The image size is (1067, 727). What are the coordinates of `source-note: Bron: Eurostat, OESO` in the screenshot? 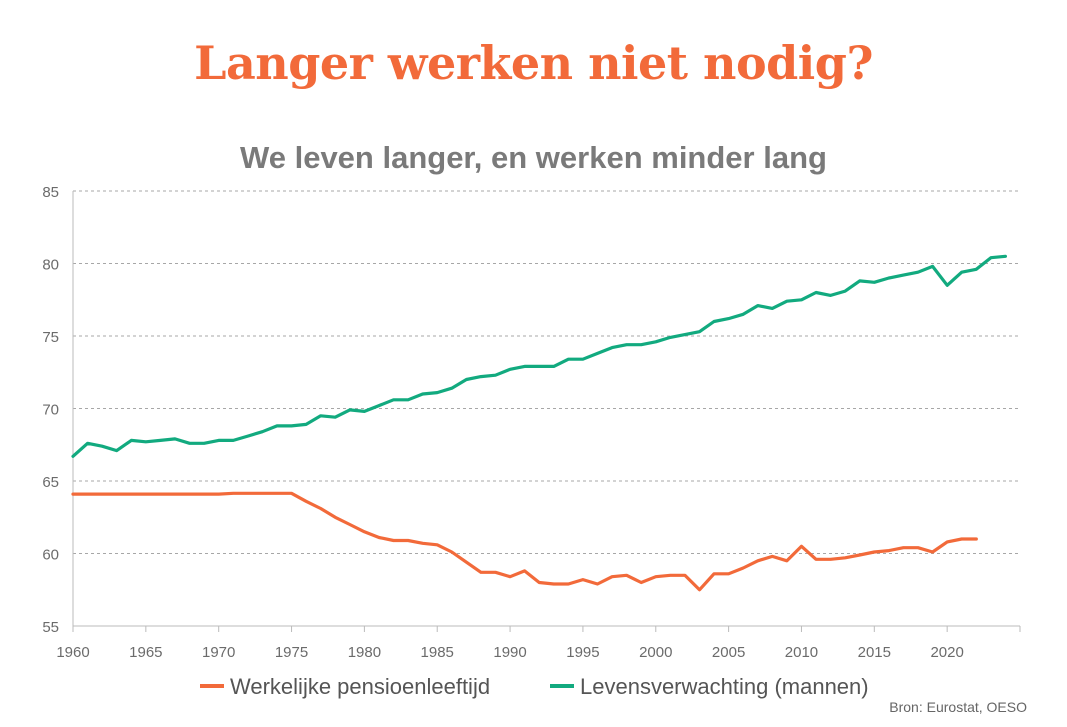 It's located at (958, 707).